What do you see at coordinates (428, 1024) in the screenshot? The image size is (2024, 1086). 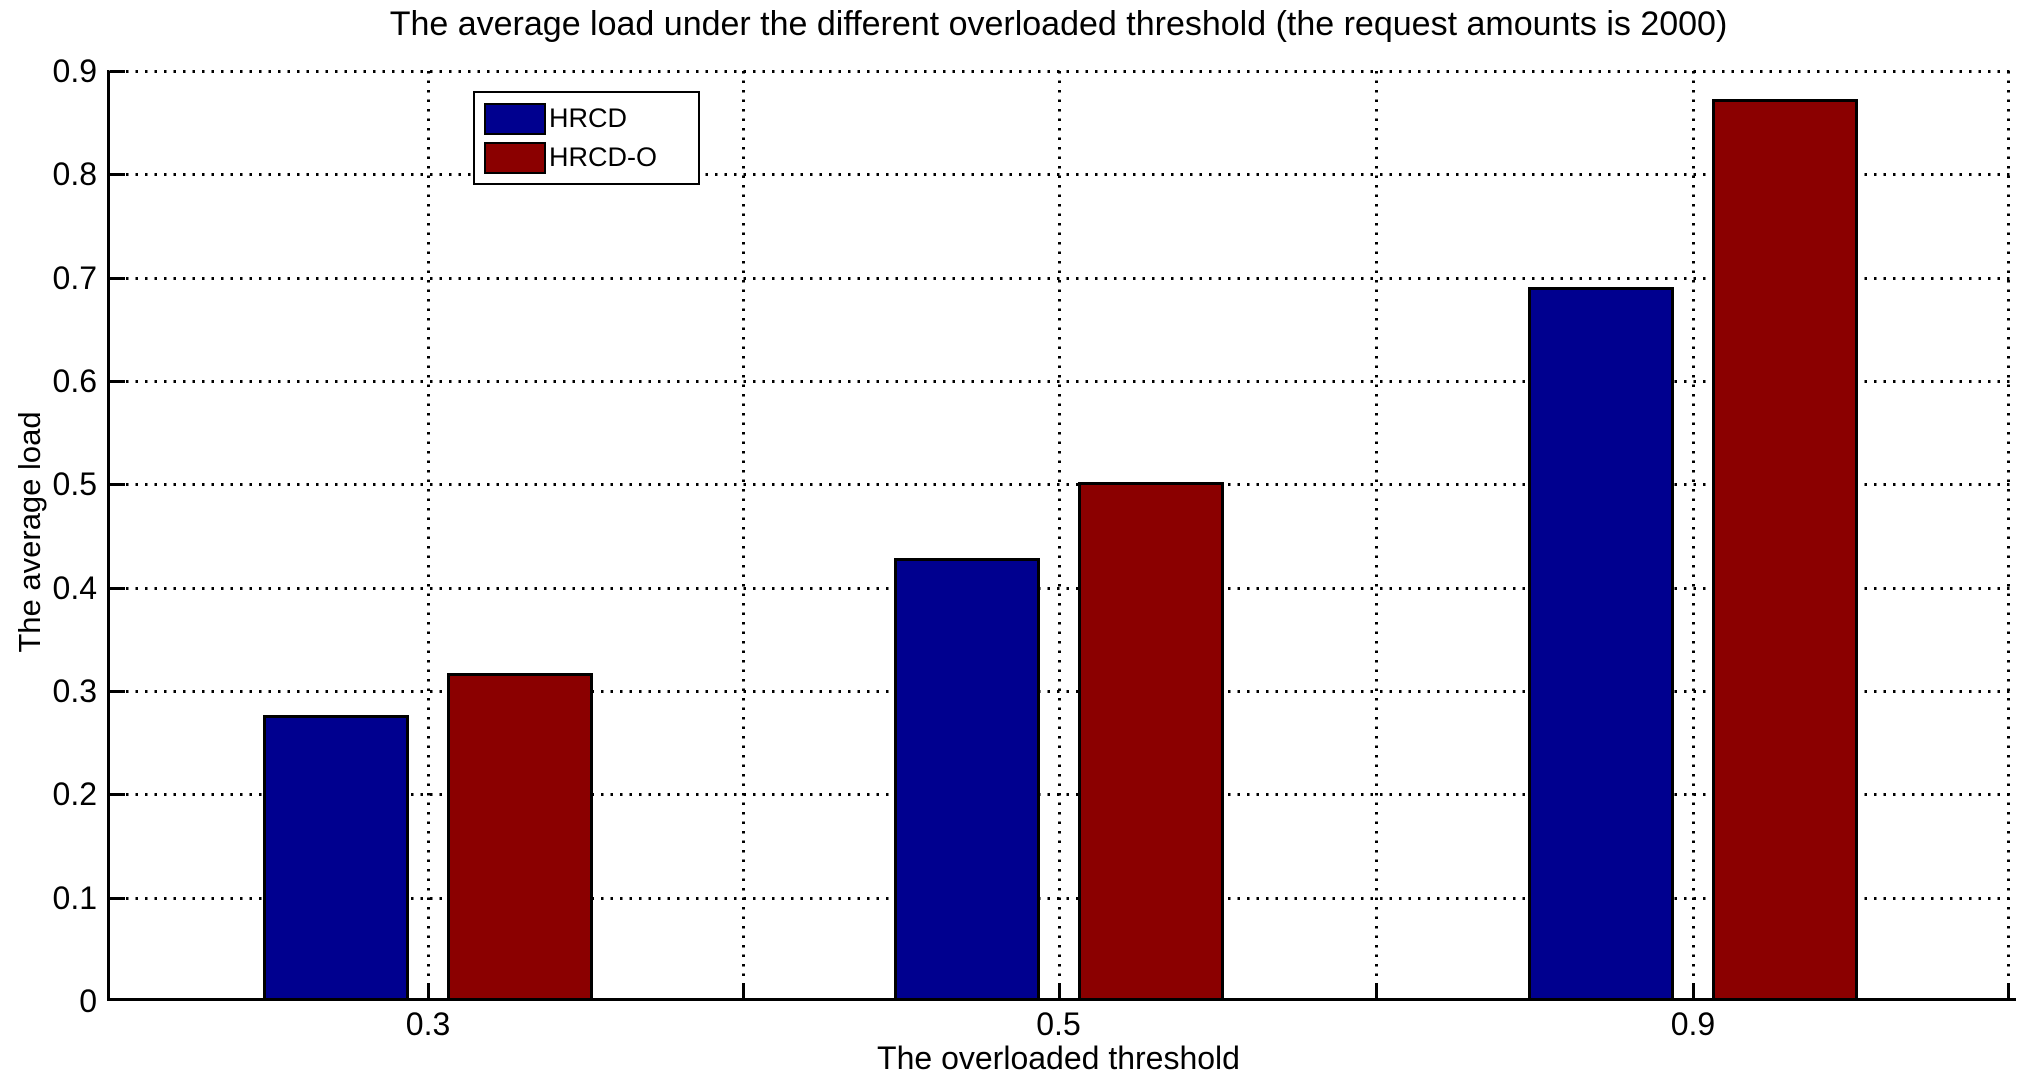 I see `x-tick-label: 0.3` at bounding box center [428, 1024].